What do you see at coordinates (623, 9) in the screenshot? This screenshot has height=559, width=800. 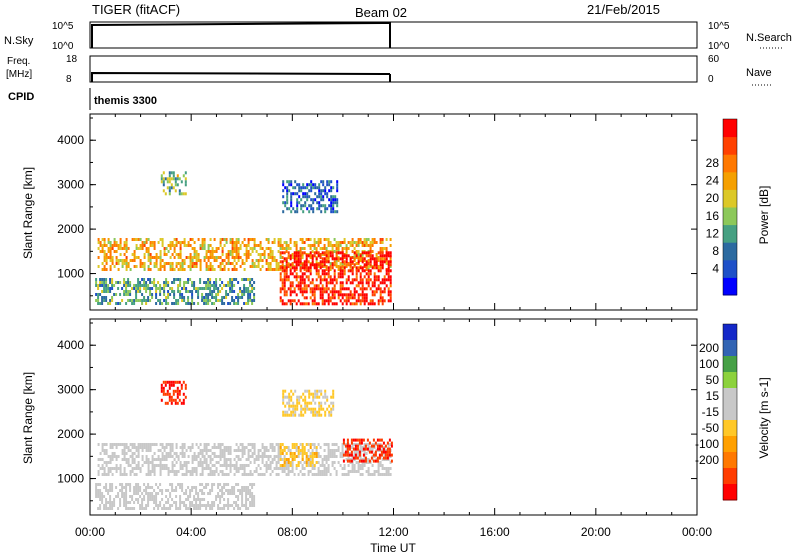 I see `date-title: 21/Feb/2015` at bounding box center [623, 9].